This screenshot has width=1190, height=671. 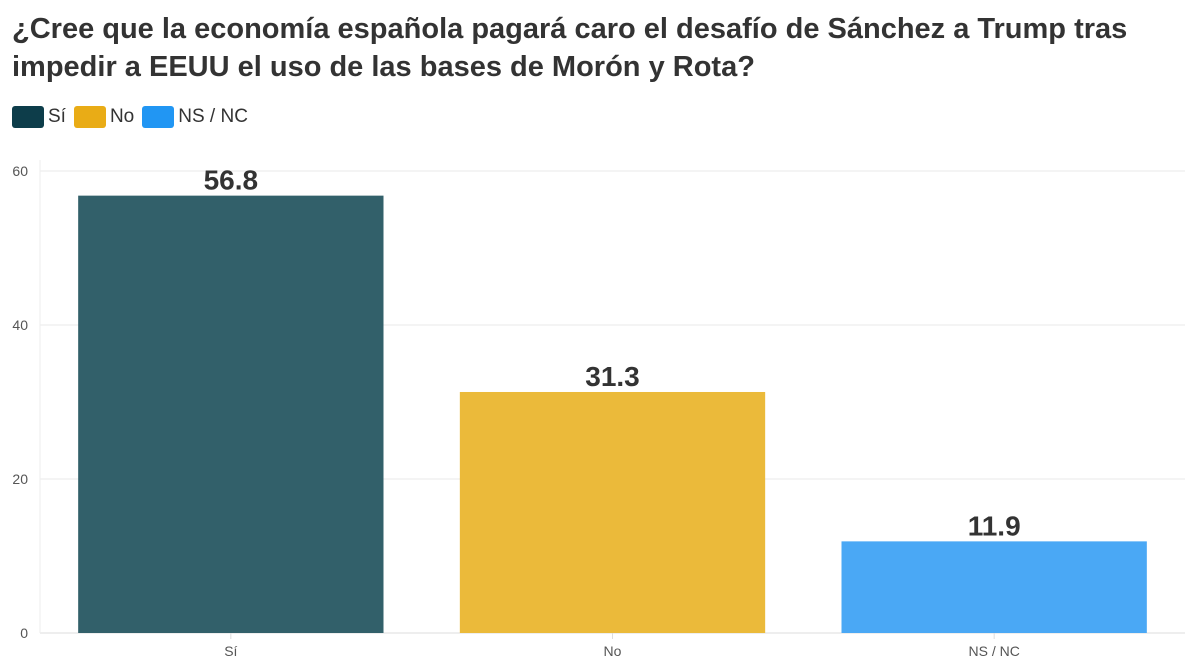 I want to click on legend-item-si: Sí, so click(x=39, y=117).